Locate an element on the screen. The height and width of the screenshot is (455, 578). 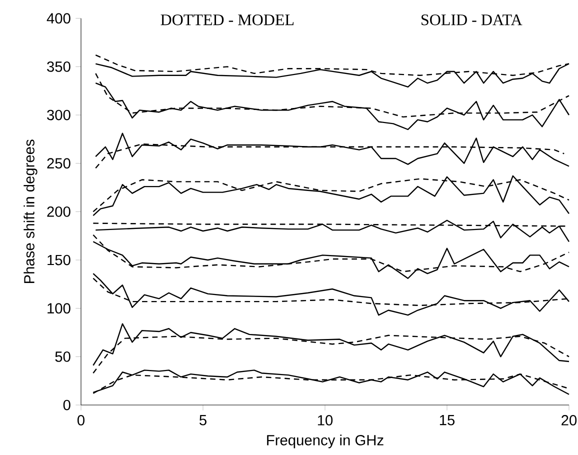
y-tick-label: 100 is located at coordinates (59, 308).